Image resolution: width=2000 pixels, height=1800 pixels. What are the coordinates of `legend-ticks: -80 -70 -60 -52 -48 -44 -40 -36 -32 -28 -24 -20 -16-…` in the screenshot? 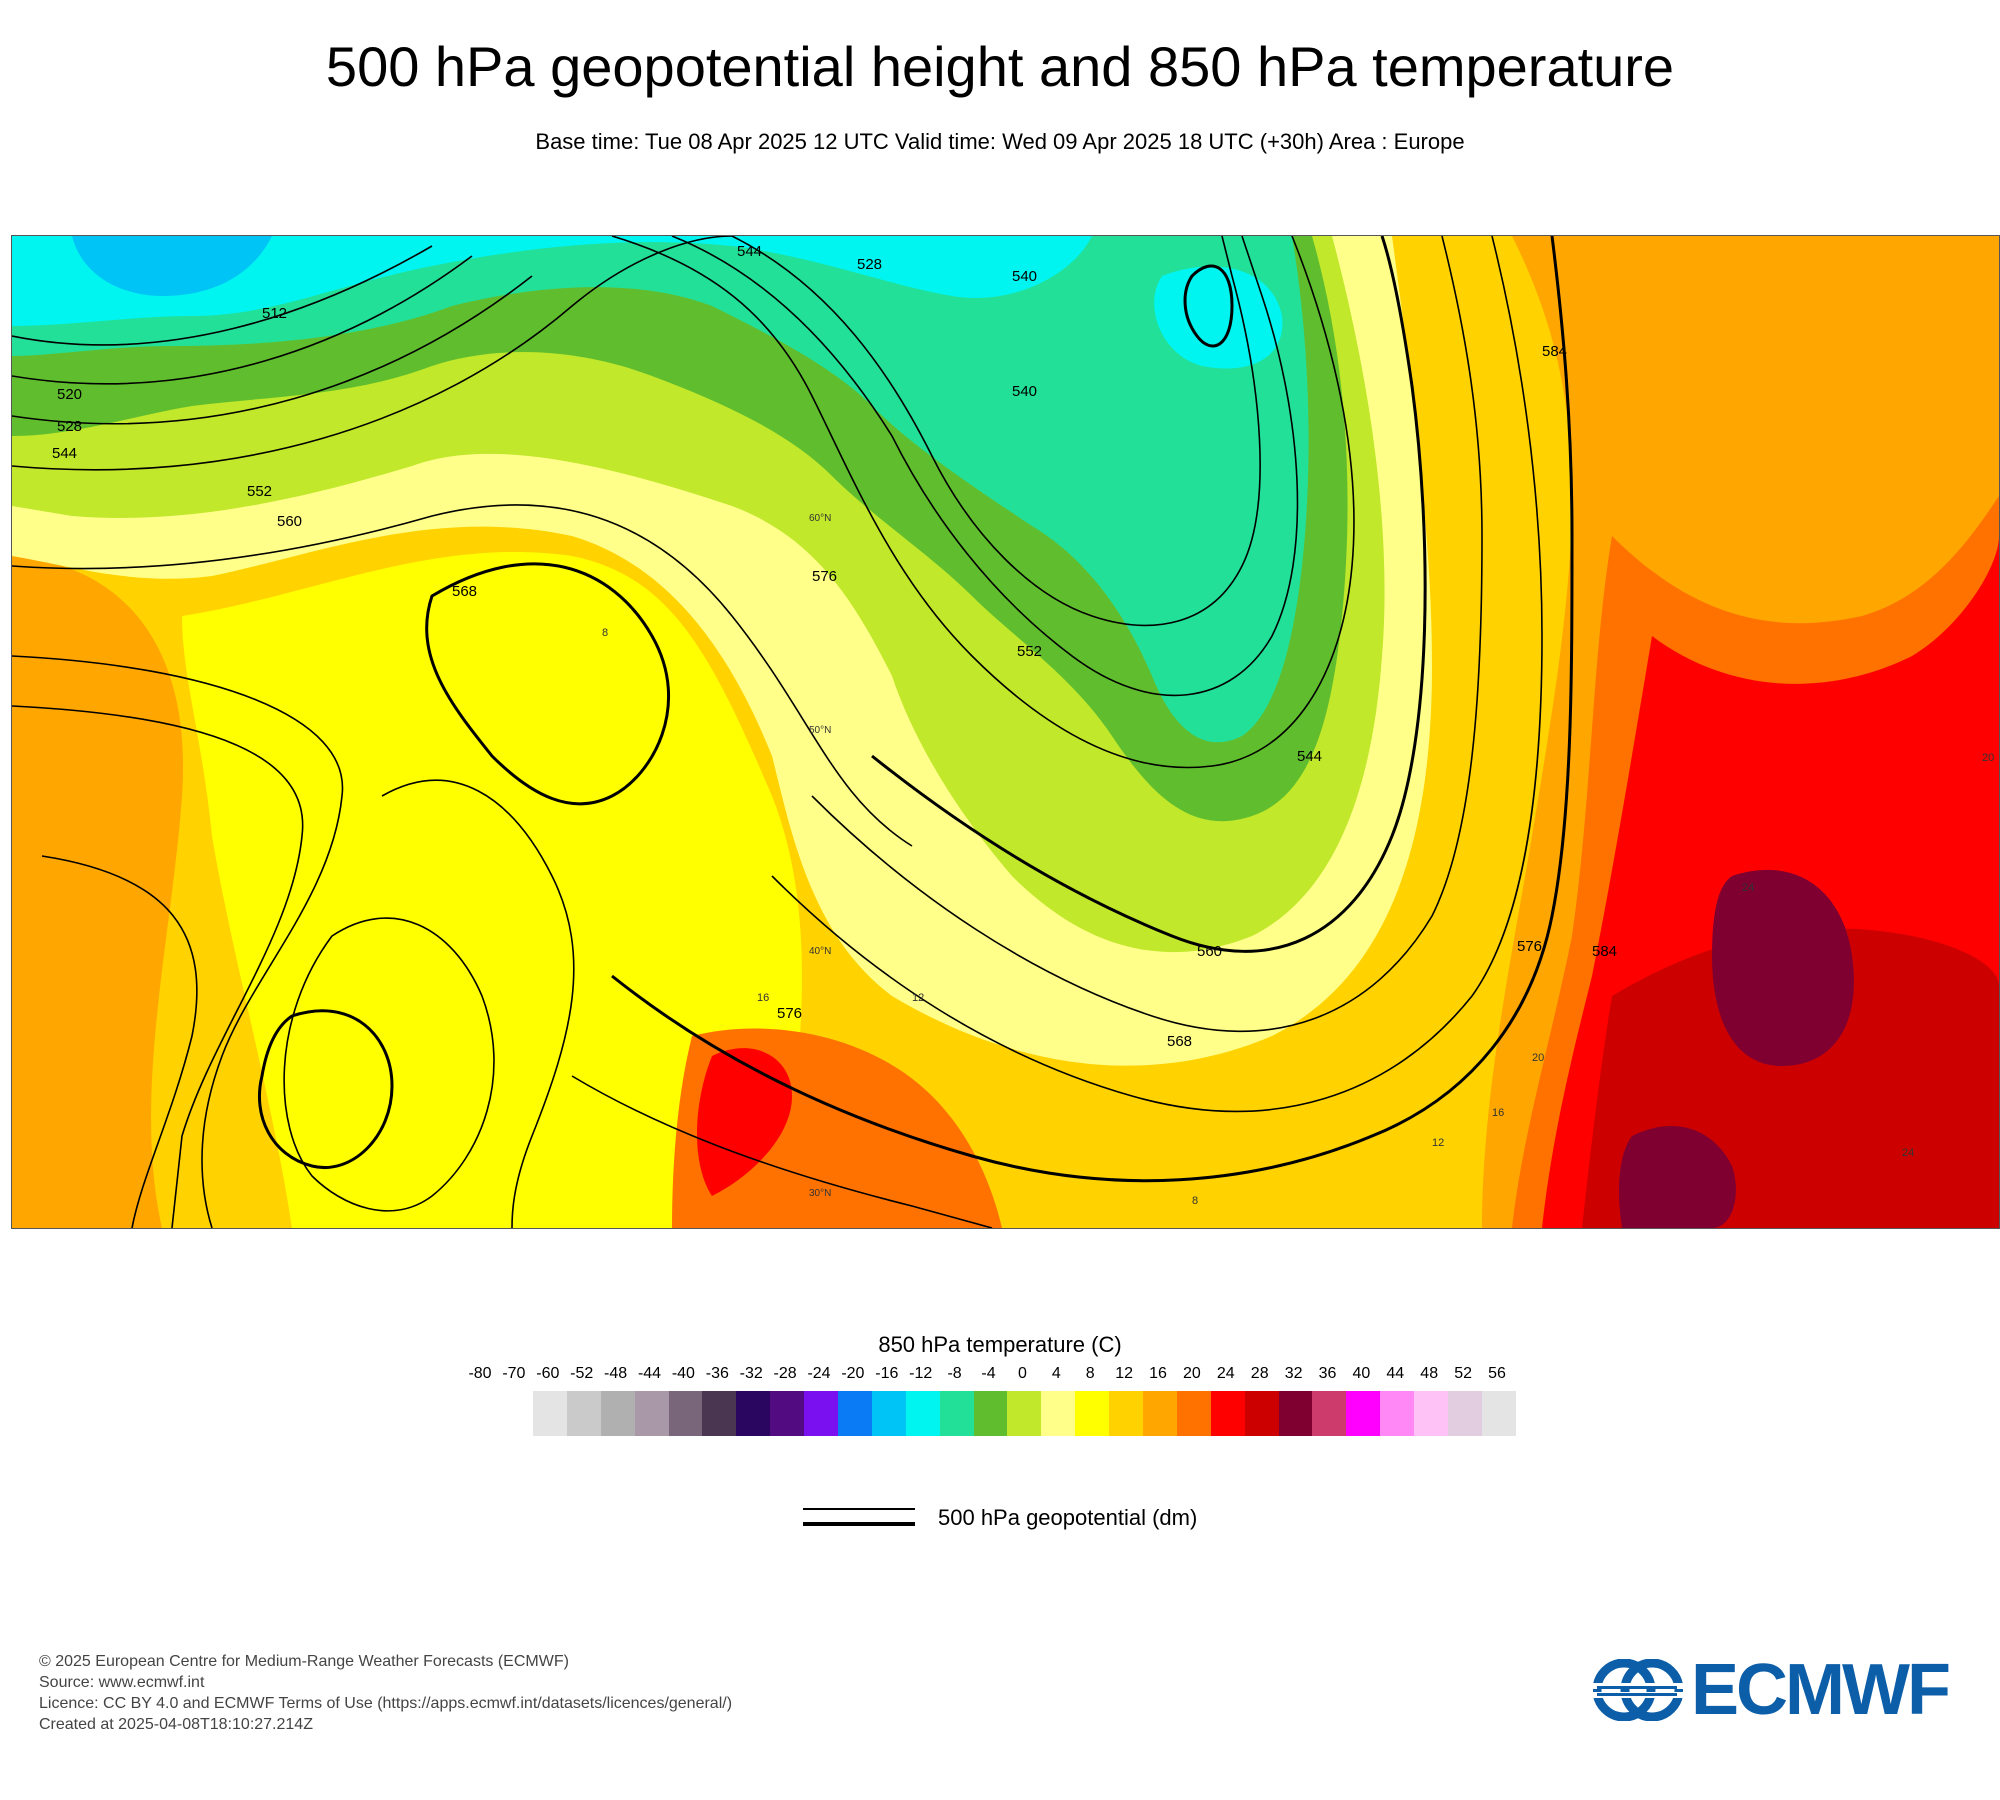 It's located at (994, 1375).